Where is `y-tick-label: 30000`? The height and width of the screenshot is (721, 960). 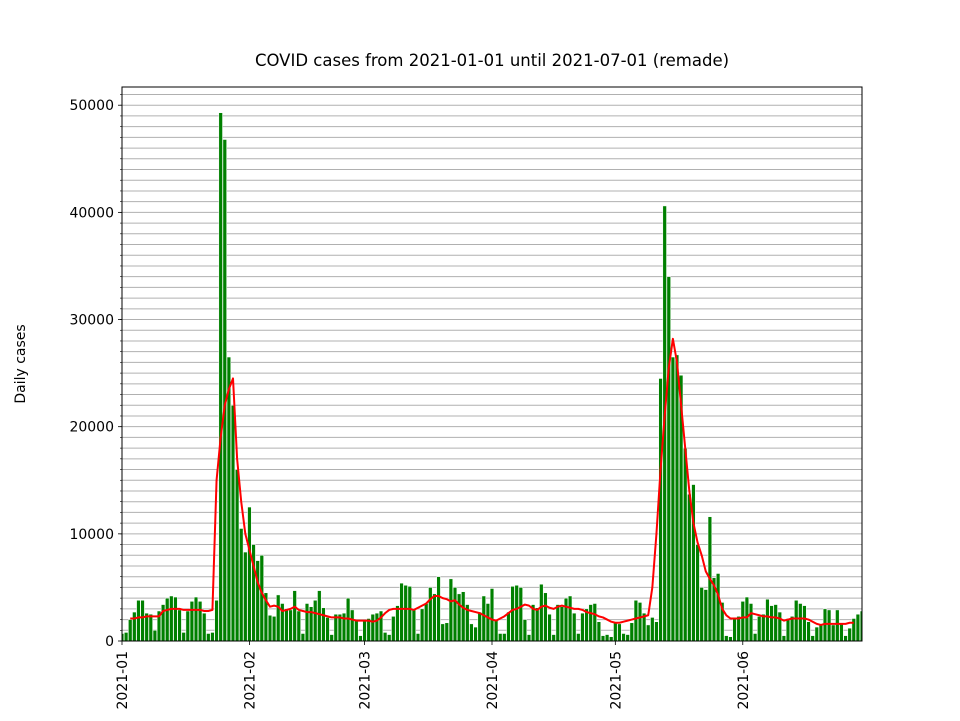
y-tick-label: 30000 is located at coordinates (91, 321).